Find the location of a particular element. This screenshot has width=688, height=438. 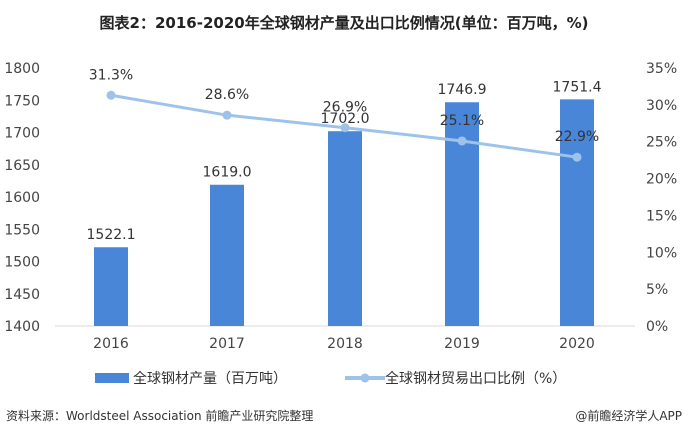

right-tick-label: 30% is located at coordinates (661, 106).